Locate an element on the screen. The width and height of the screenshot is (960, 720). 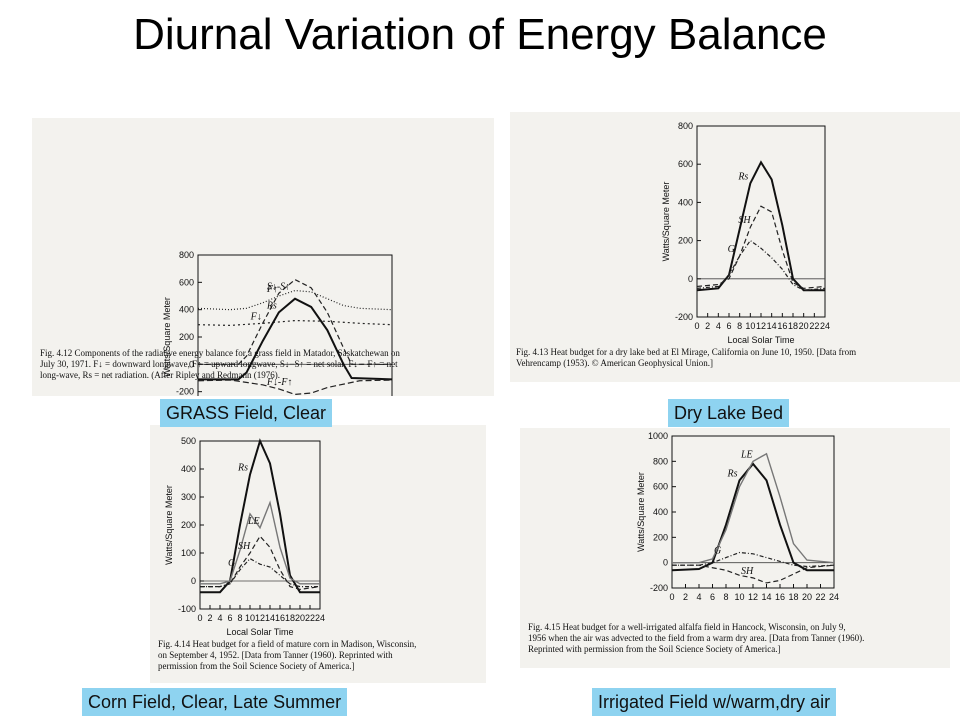
series-label: F↑ is located at coordinates (272, 289).